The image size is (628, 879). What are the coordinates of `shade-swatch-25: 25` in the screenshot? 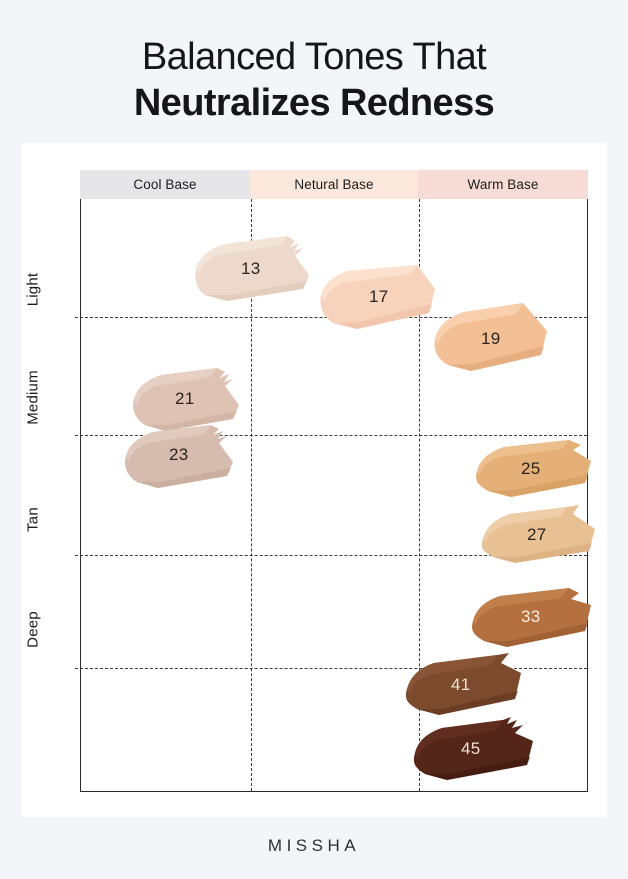 It's located at (534, 470).